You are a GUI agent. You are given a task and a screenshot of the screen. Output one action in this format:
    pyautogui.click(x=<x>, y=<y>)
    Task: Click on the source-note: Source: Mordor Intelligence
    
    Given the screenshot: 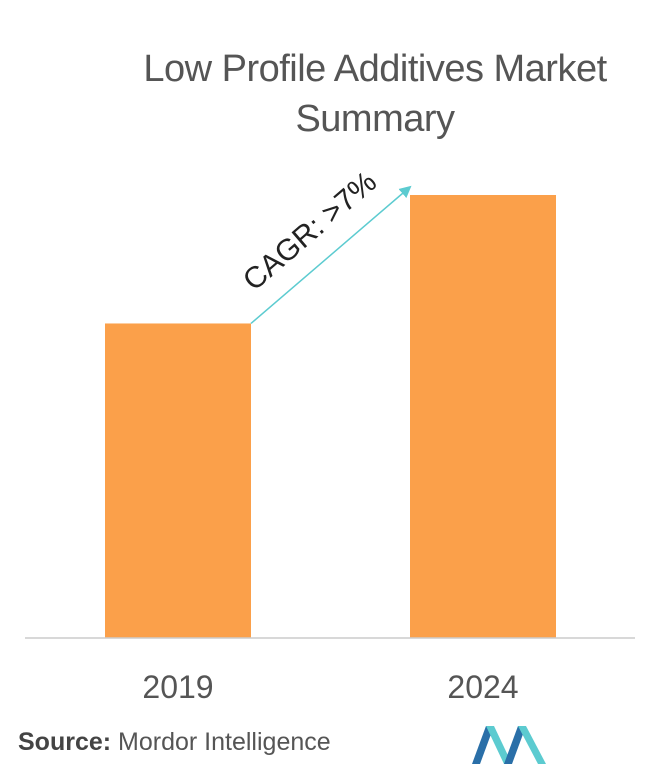 What is the action you would take?
    pyautogui.click(x=174, y=742)
    